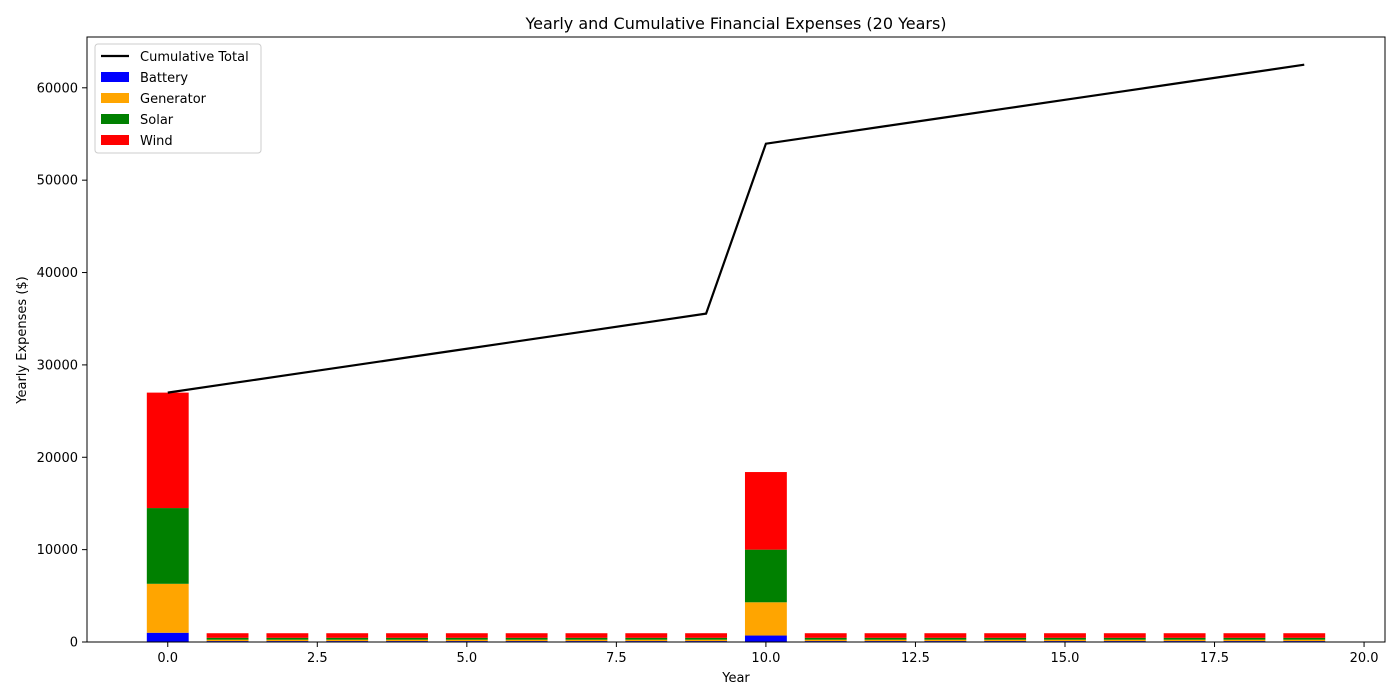  I want to click on y-tick-label: 10000, so click(57, 550).